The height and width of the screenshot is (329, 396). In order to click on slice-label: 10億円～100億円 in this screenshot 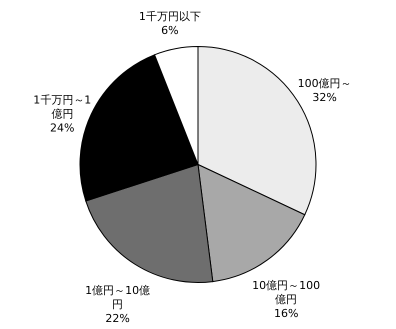, I will do `click(286, 292)`.